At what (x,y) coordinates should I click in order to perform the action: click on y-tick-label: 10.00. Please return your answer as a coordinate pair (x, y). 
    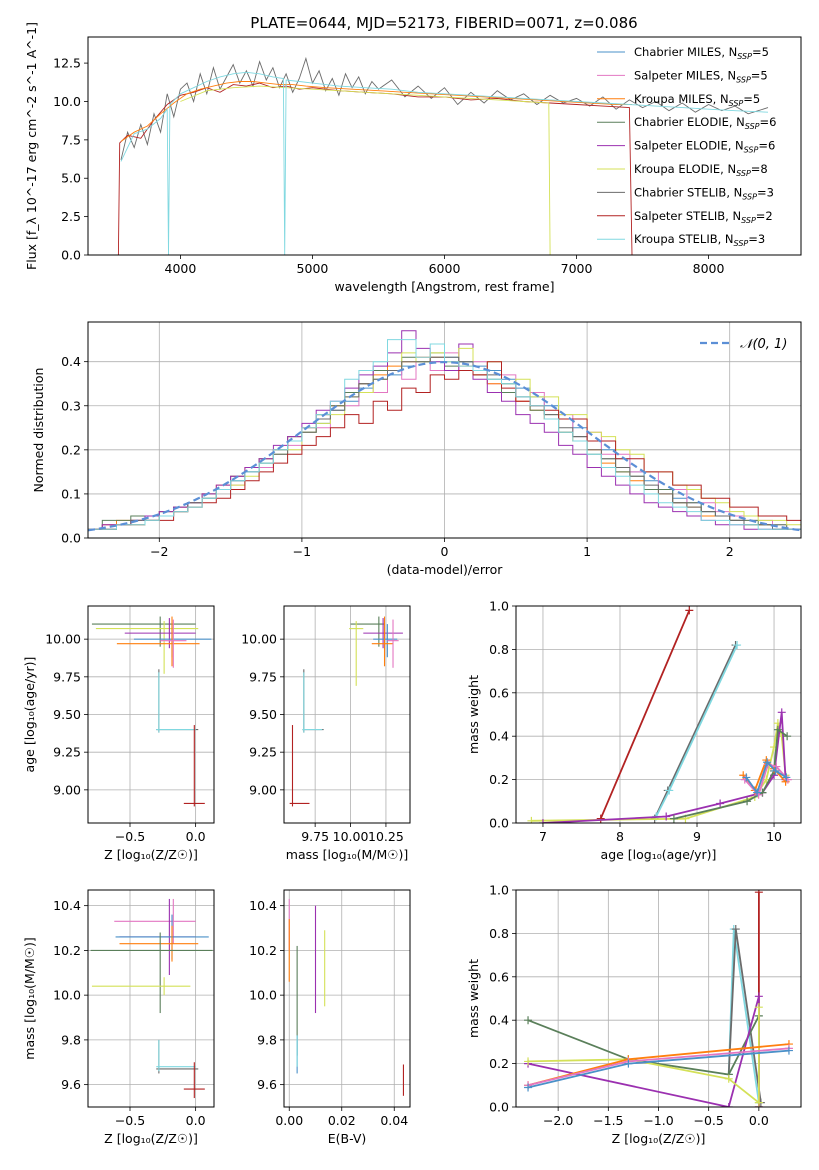
    Looking at the image, I should click on (259, 639).